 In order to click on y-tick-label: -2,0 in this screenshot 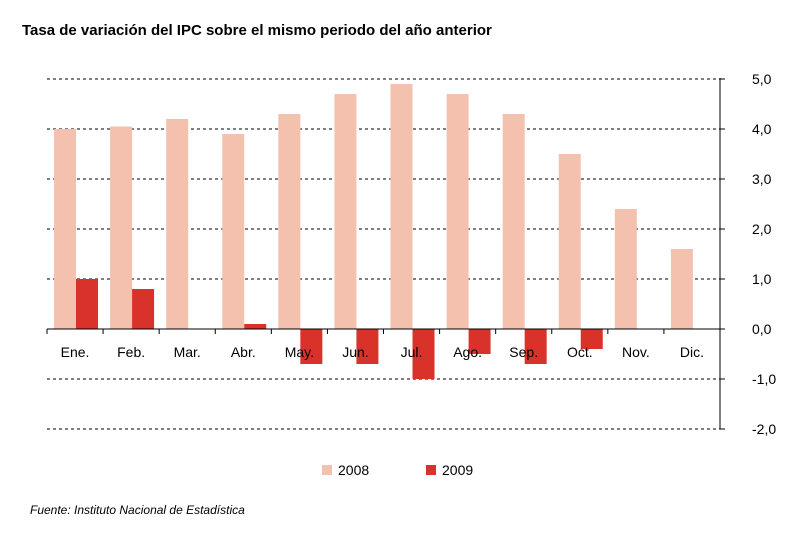, I will do `click(764, 429)`.